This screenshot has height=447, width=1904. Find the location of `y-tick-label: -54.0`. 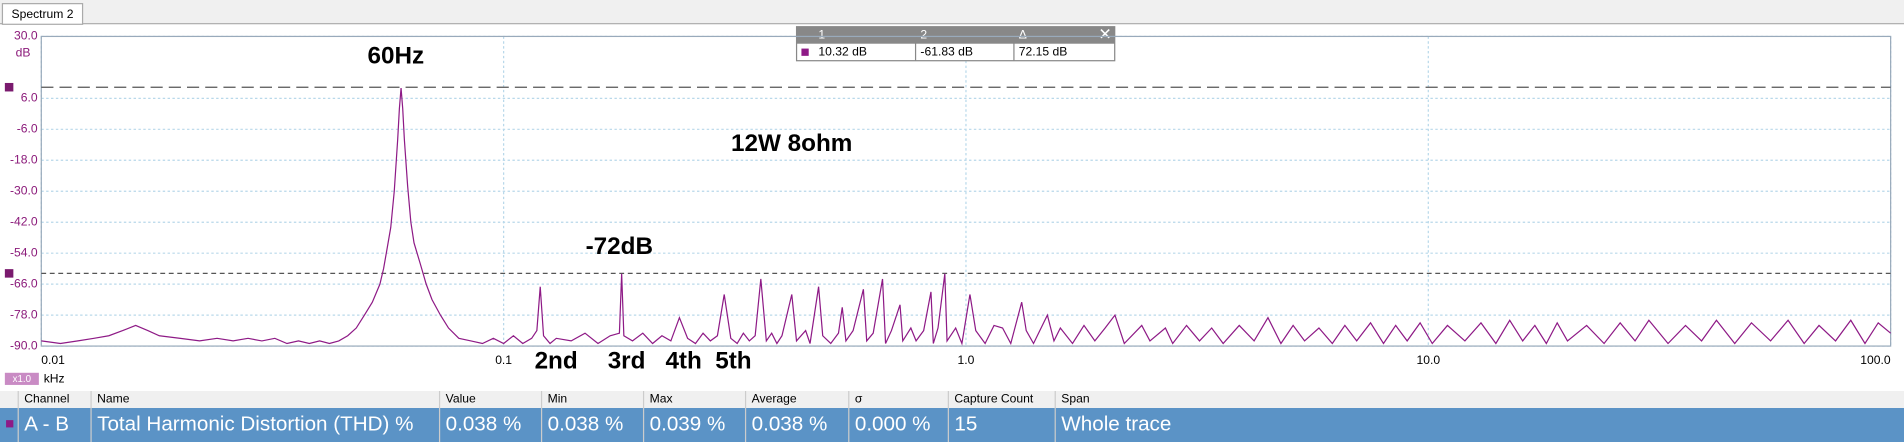

y-tick-label: -54.0 is located at coordinates (24, 252).